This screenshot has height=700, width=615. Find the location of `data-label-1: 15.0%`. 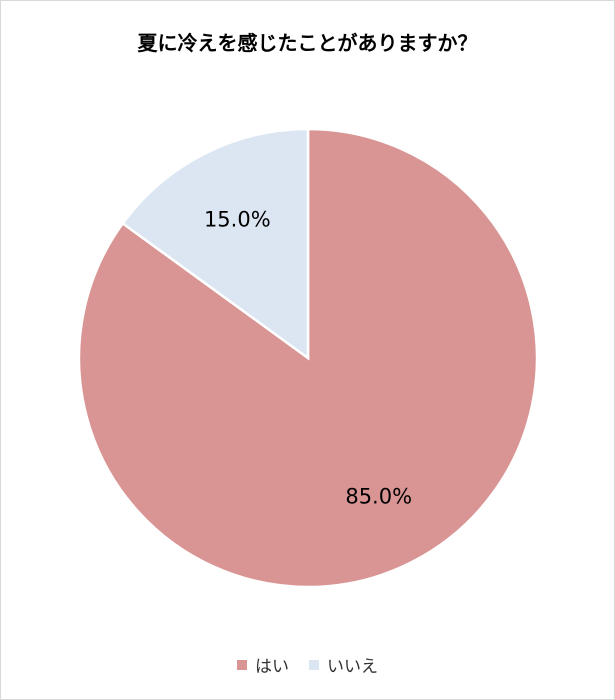

data-label-1: 15.0% is located at coordinates (237, 219).